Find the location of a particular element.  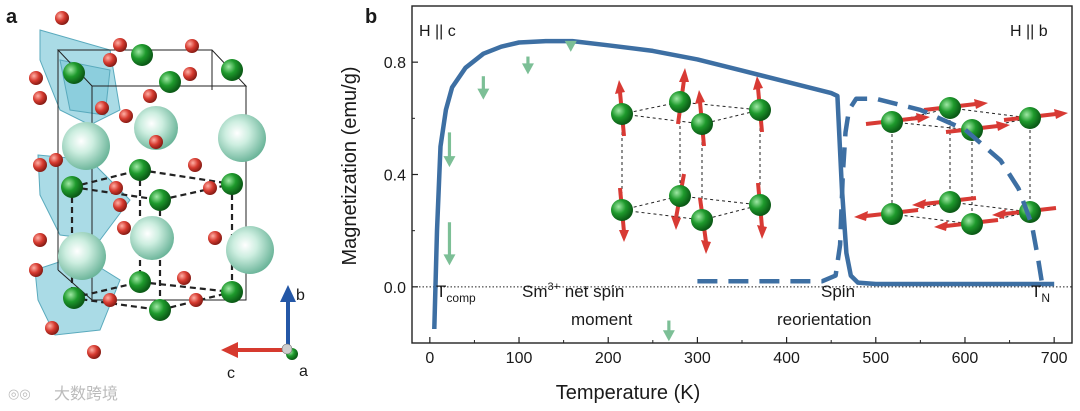

field-label-h-c: H || c is located at coordinates (437, 31).